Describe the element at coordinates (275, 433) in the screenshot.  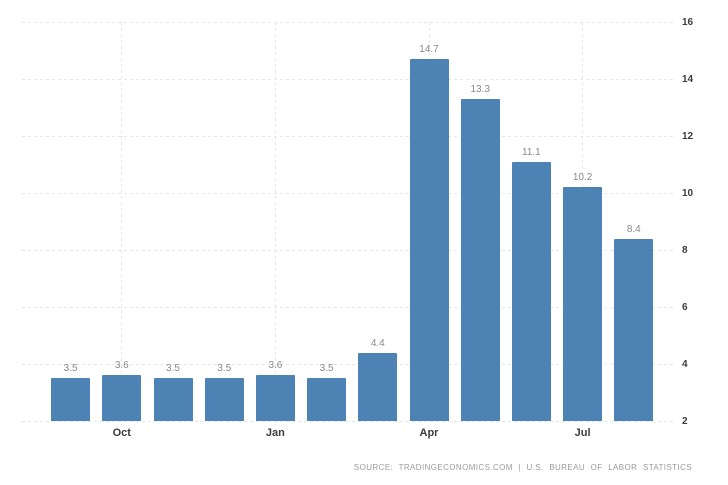
I see `x-axis-tick-label: Jan` at that location.